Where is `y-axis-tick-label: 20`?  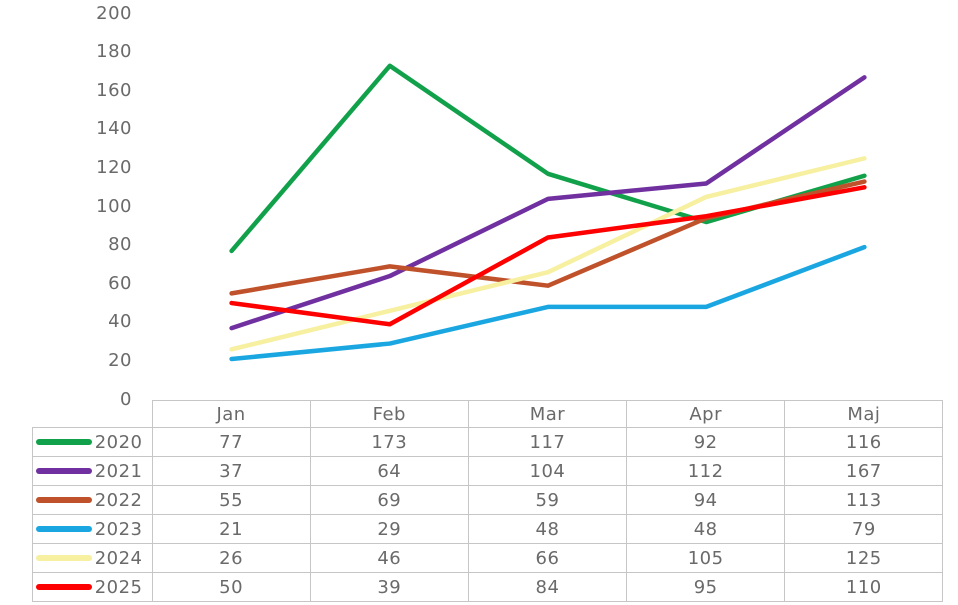 y-axis-tick-label: 20 is located at coordinates (120, 360).